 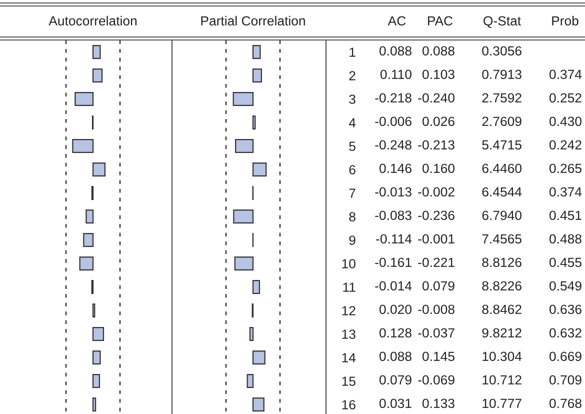 I want to click on data-label: -0.213, so click(x=436, y=145).